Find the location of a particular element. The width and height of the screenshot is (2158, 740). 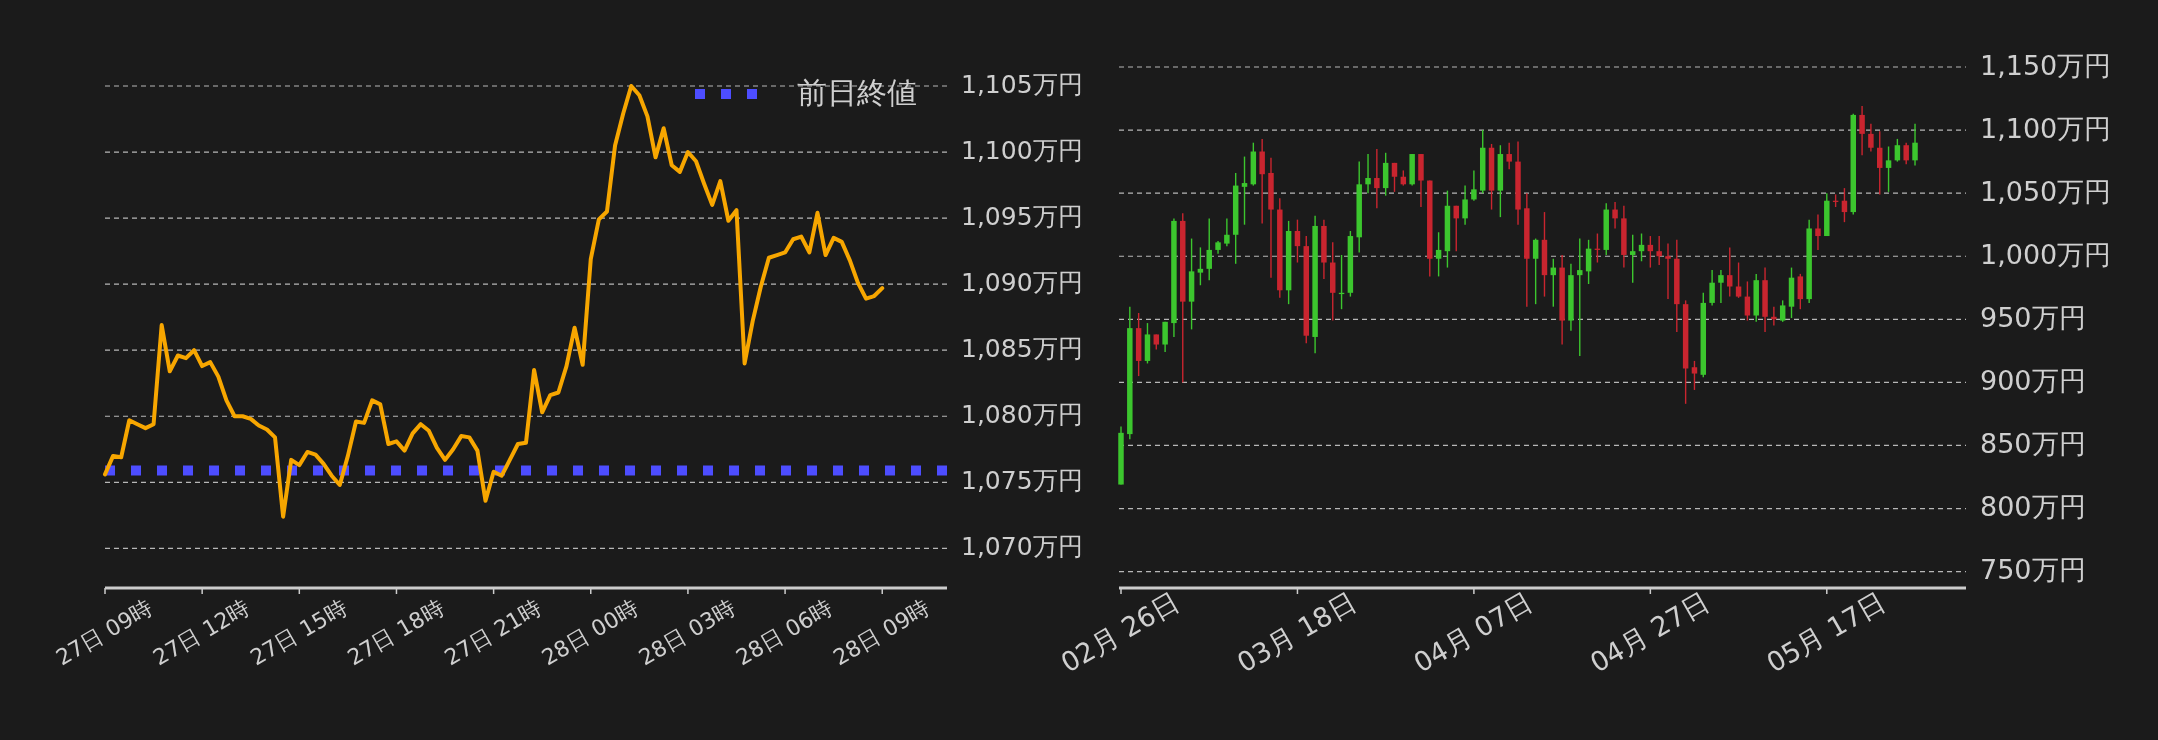

y-tick-label: 900万円 is located at coordinates (2033, 380).